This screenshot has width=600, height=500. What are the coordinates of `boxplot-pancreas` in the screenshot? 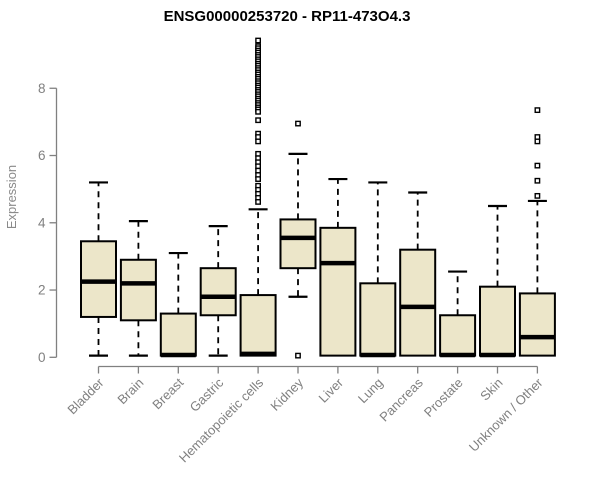 It's located at (418, 274).